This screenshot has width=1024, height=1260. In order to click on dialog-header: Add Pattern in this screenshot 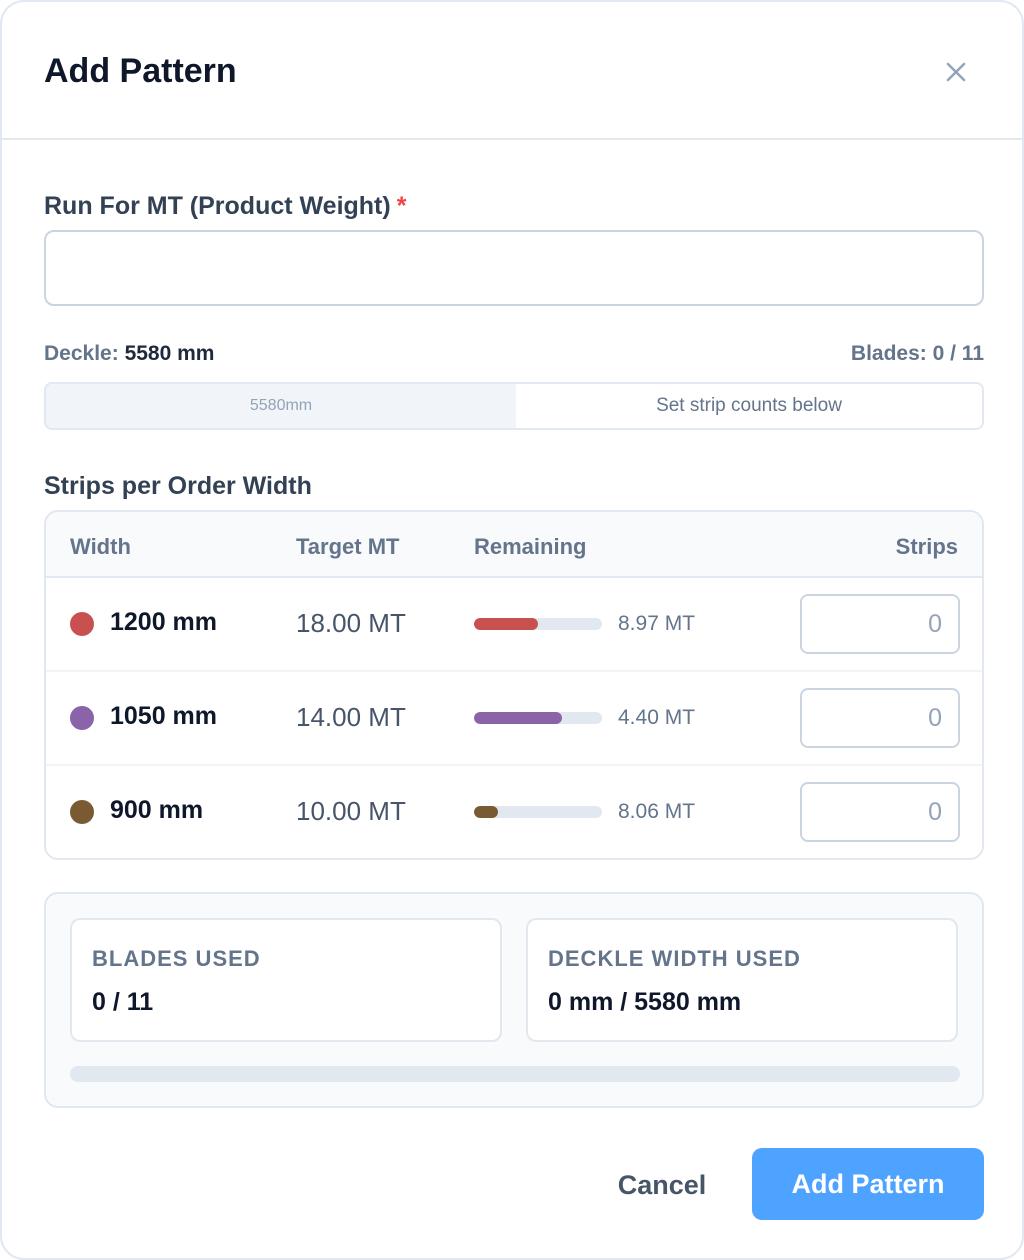, I will do `click(512, 71)`.